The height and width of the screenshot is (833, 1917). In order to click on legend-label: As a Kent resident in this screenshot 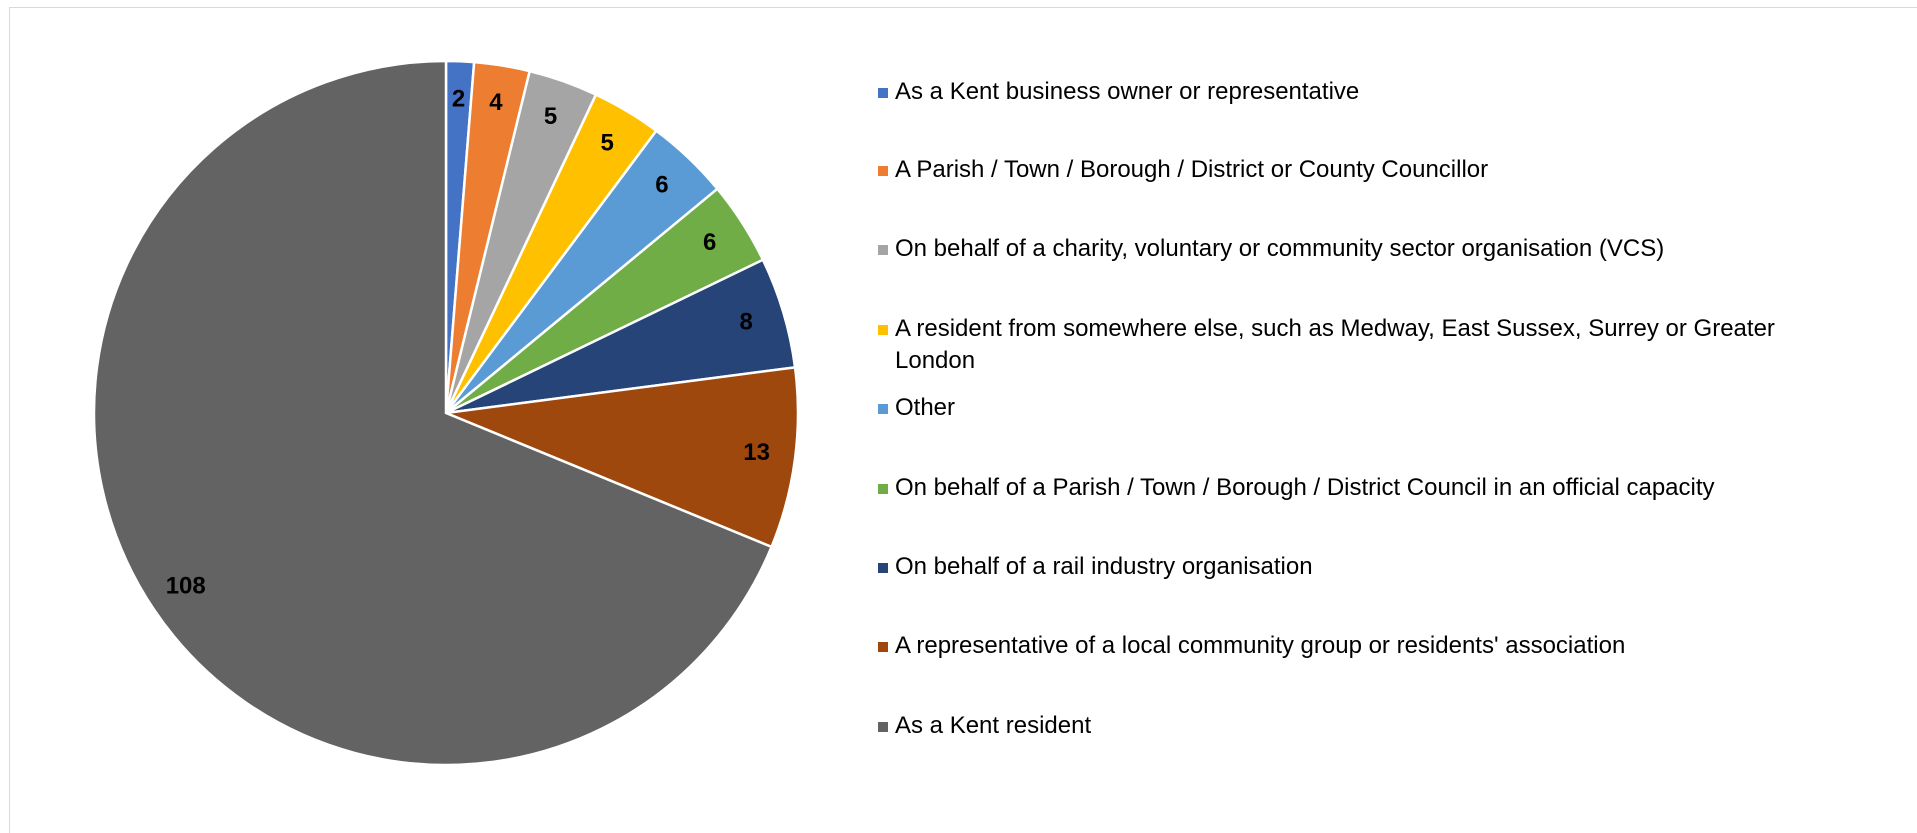, I will do `click(993, 725)`.